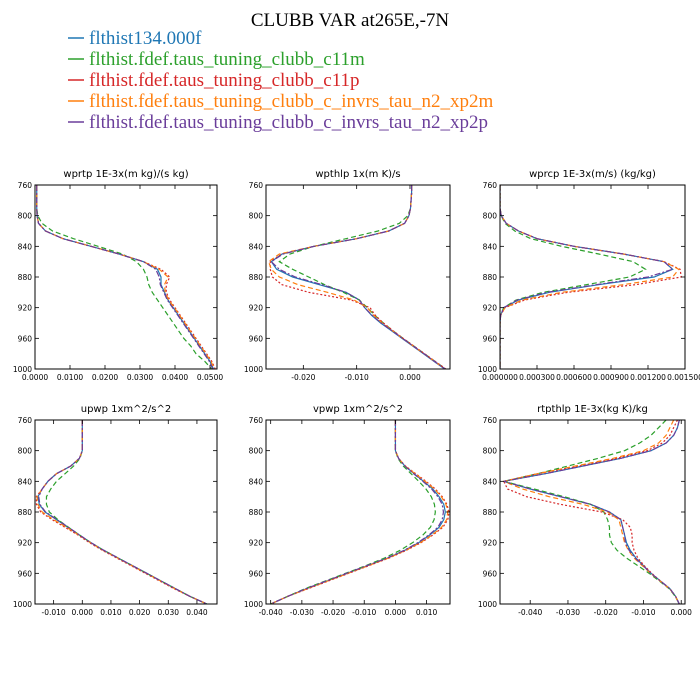 This screenshot has height=700, width=700. I want to click on x-tick-label: 0.000300, so click(537, 377).